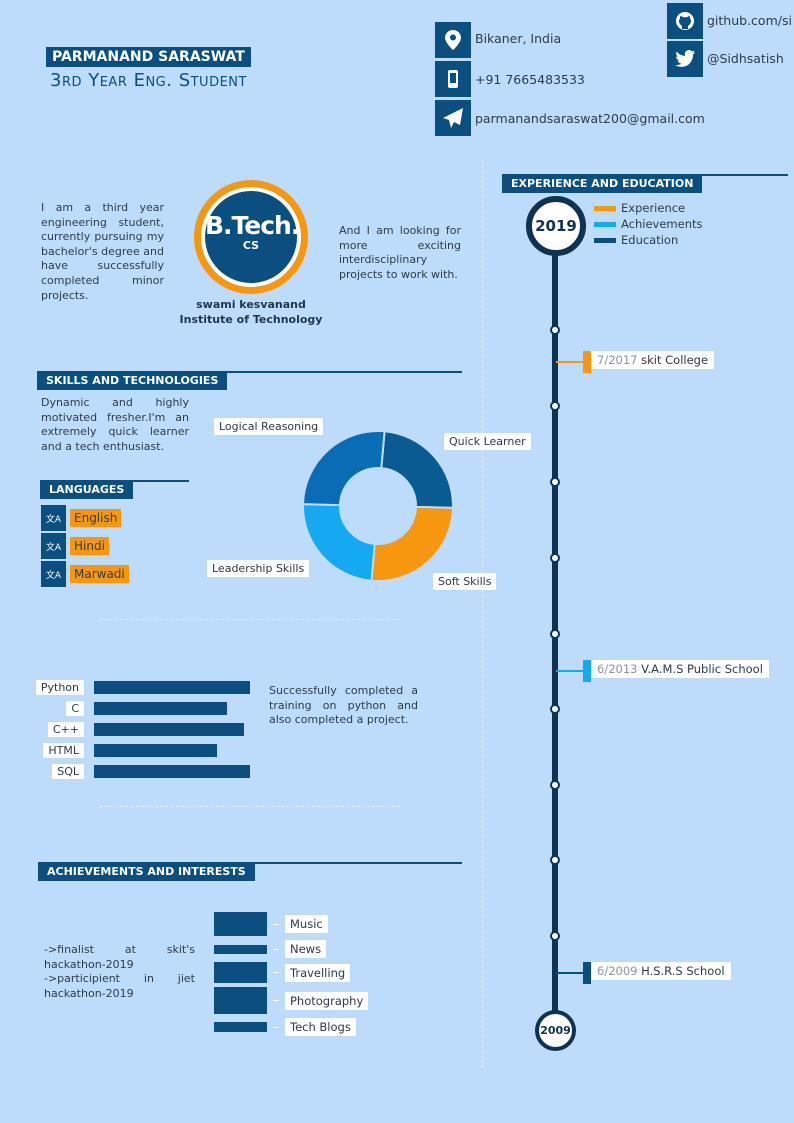  I want to click on interest-row: Tech Blogs, so click(291, 1027).